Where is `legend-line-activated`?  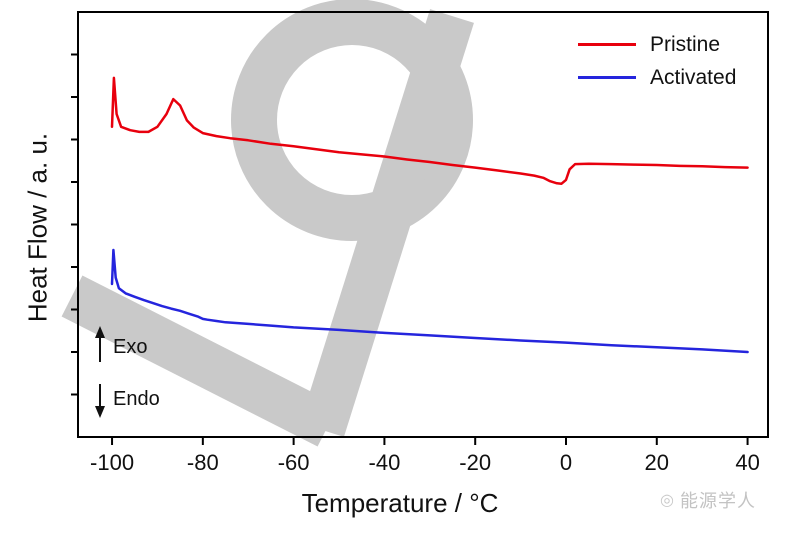 legend-line-activated is located at coordinates (607, 77).